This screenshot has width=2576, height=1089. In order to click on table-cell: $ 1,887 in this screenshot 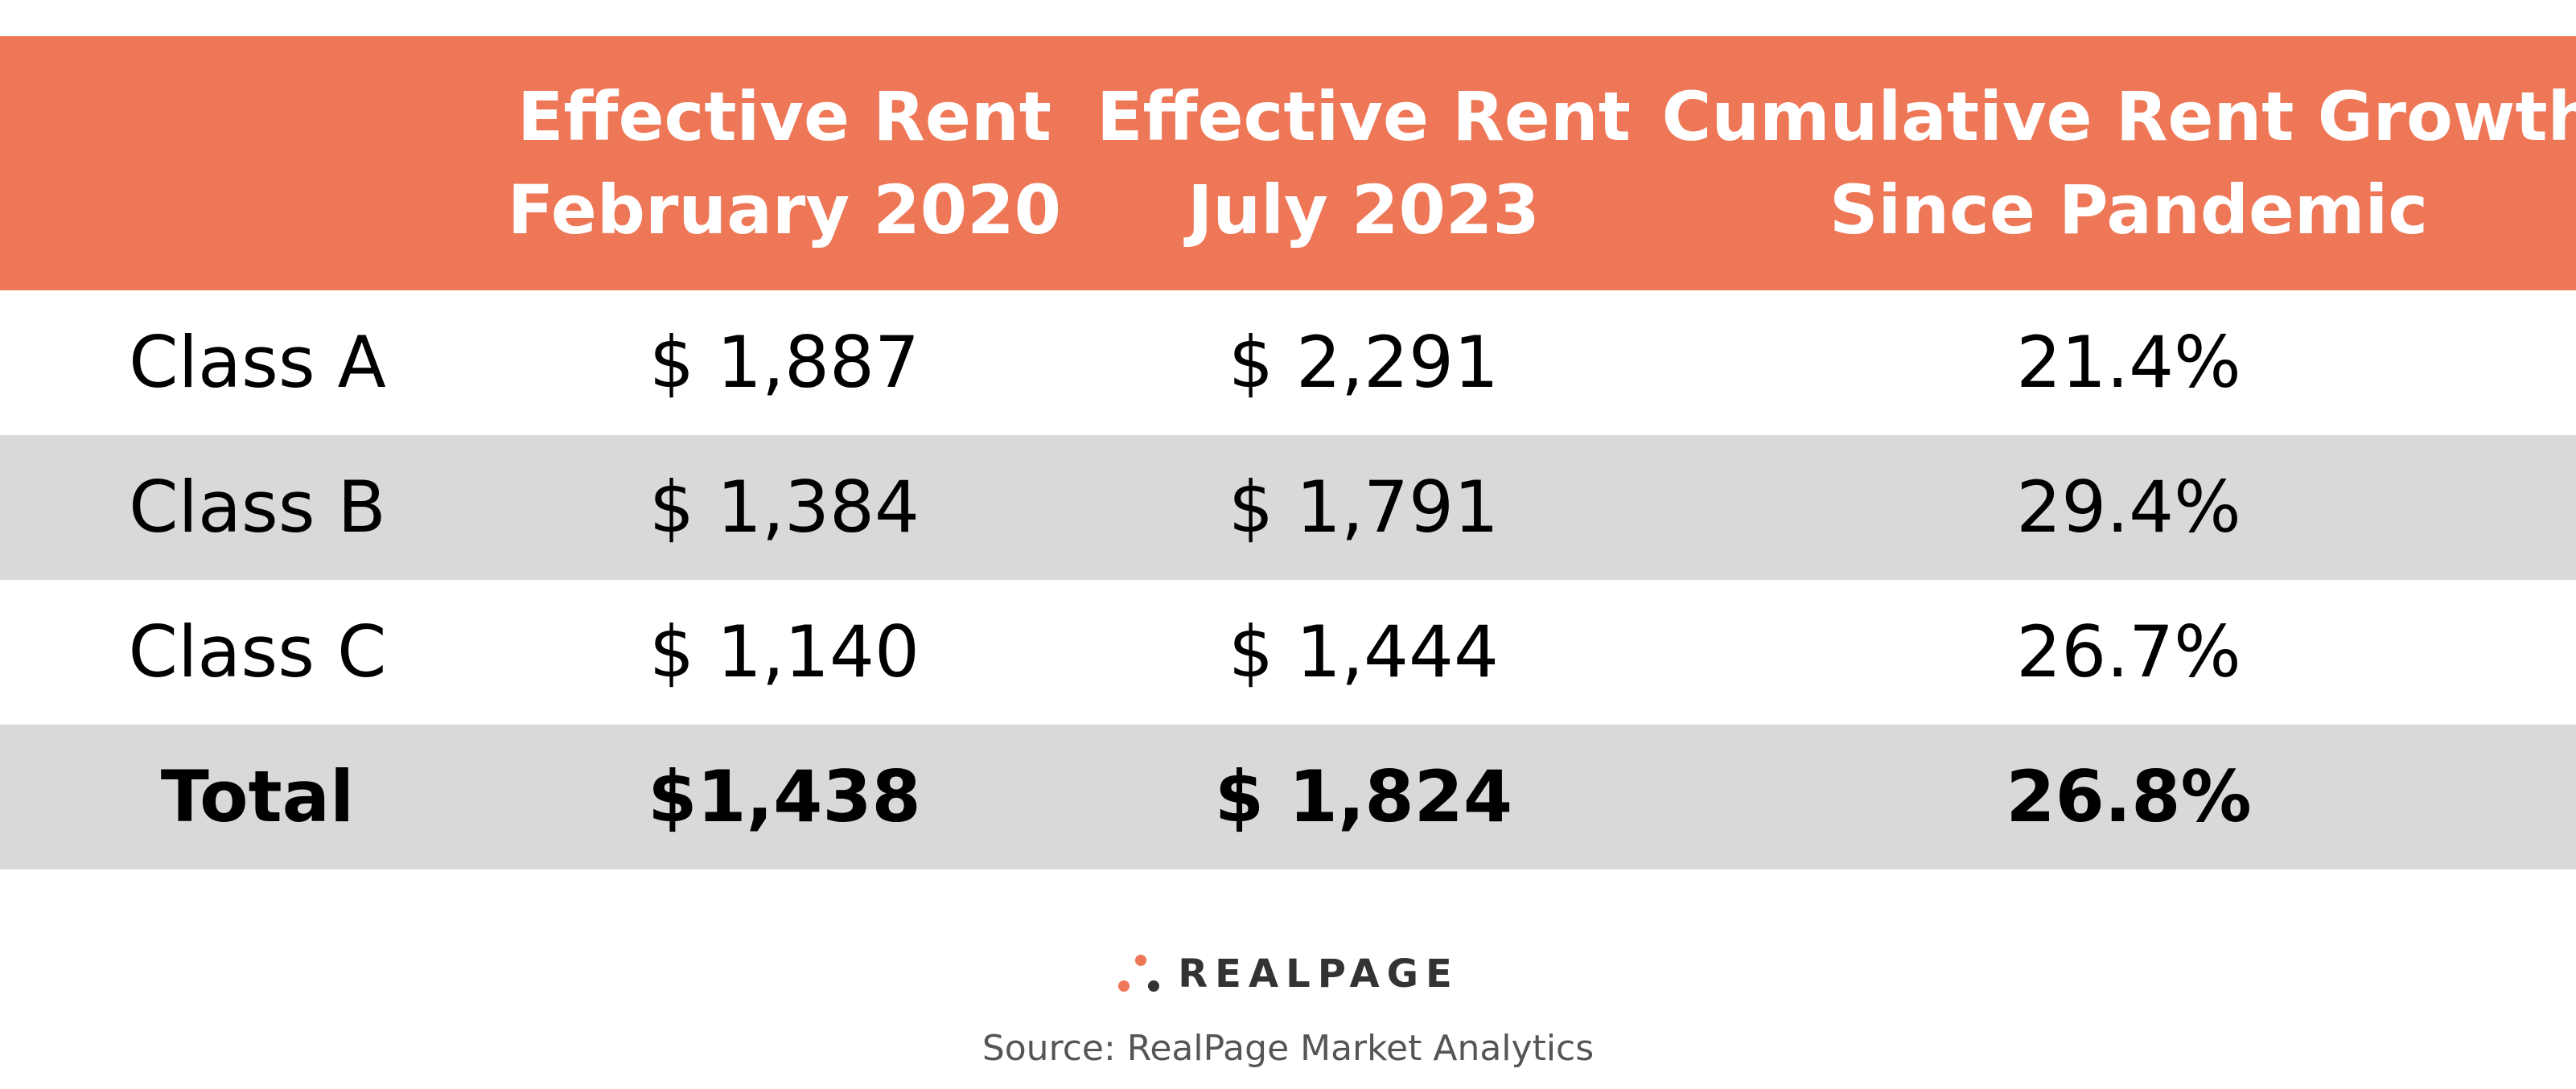, I will do `click(784, 362)`.